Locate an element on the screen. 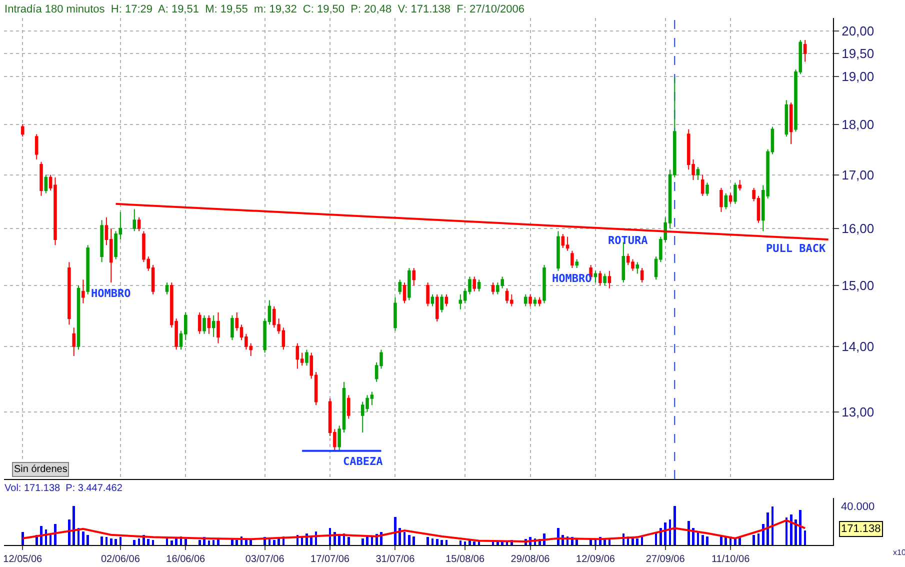 The height and width of the screenshot is (567, 905). annotation: PULL BACK is located at coordinates (796, 248).